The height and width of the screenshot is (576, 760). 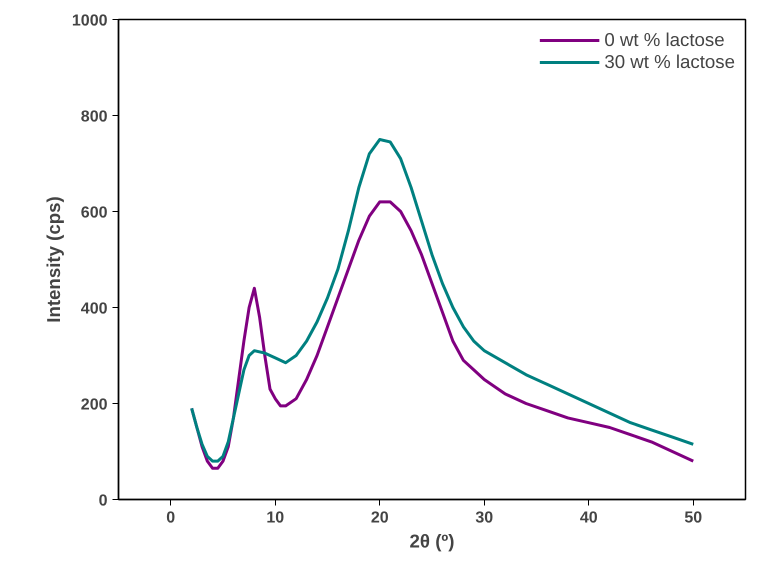 What do you see at coordinates (171, 518) in the screenshot?
I see `x-tick-label: 0` at bounding box center [171, 518].